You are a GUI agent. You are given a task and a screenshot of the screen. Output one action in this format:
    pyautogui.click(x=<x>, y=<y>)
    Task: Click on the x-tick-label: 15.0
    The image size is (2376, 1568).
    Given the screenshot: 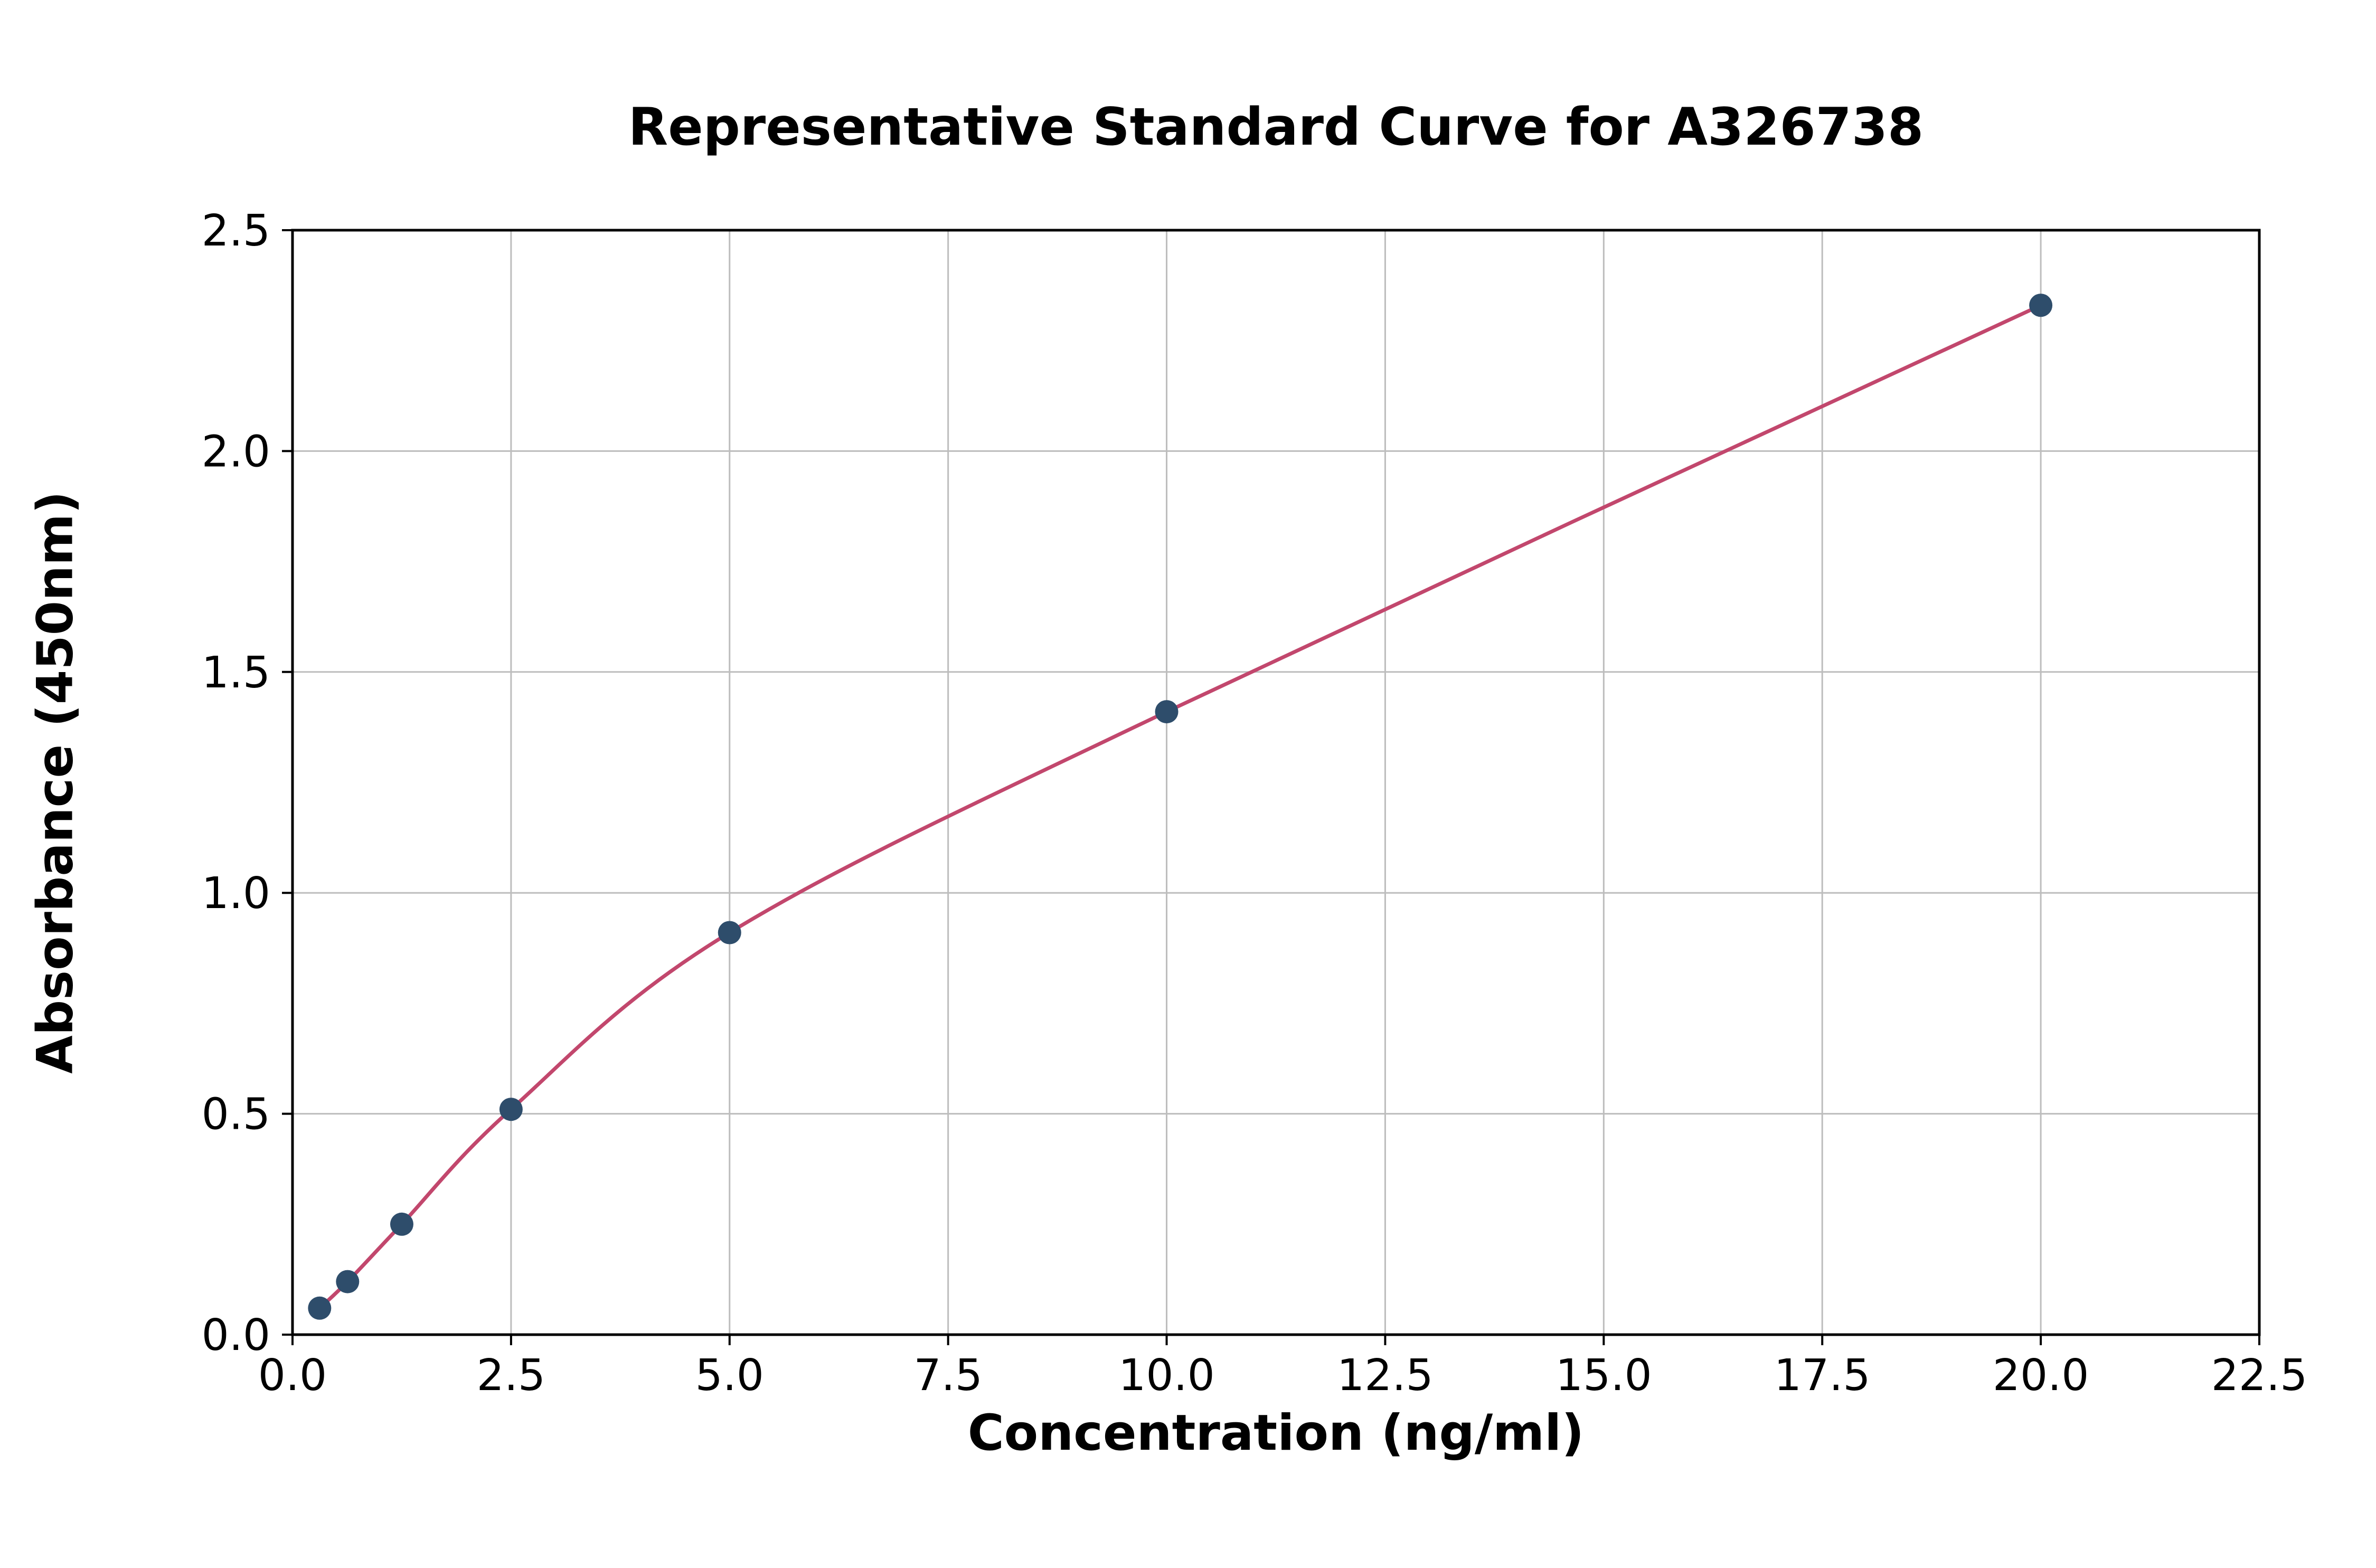 What is the action you would take?
    pyautogui.click(x=1604, y=1375)
    